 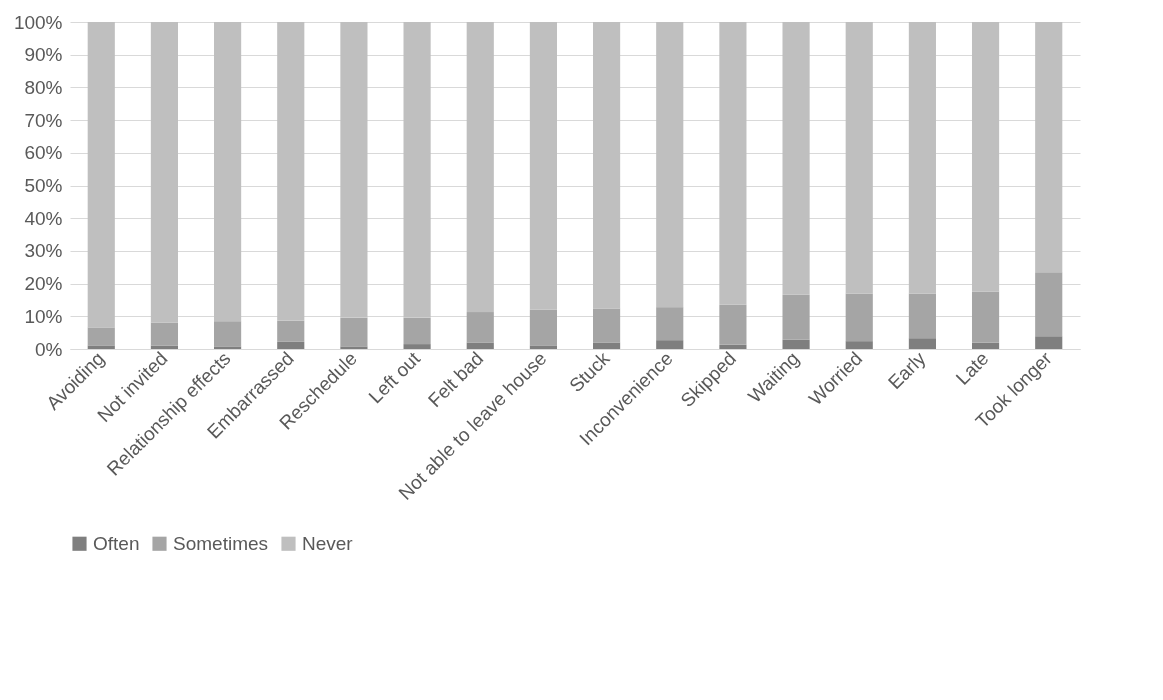 I want to click on legend-label: Sometimes, so click(x=221, y=543).